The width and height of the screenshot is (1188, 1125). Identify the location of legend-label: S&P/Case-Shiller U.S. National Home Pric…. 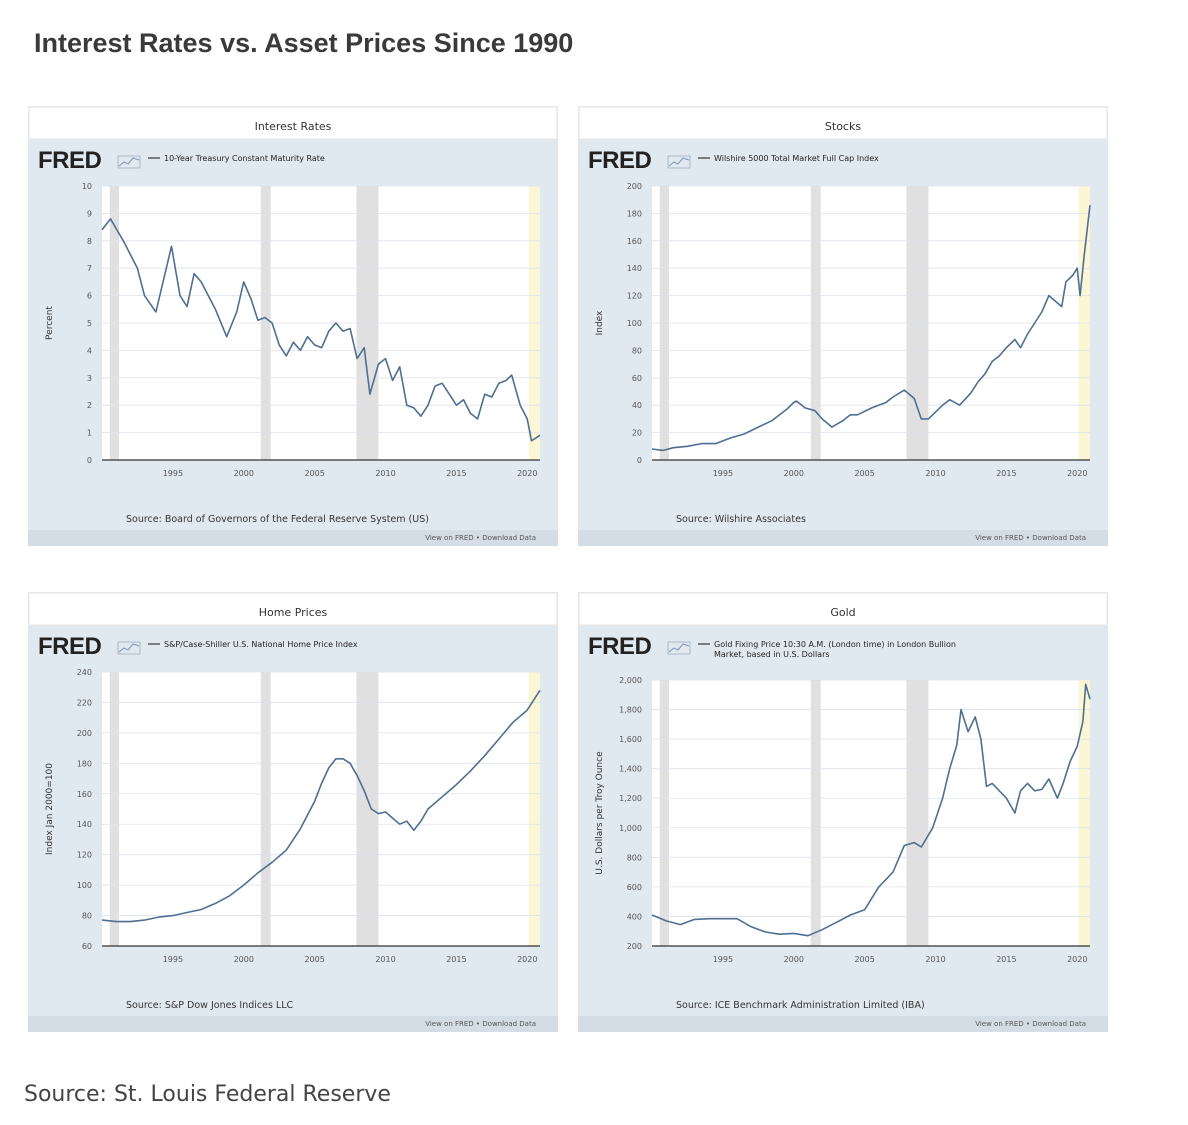
(261, 644).